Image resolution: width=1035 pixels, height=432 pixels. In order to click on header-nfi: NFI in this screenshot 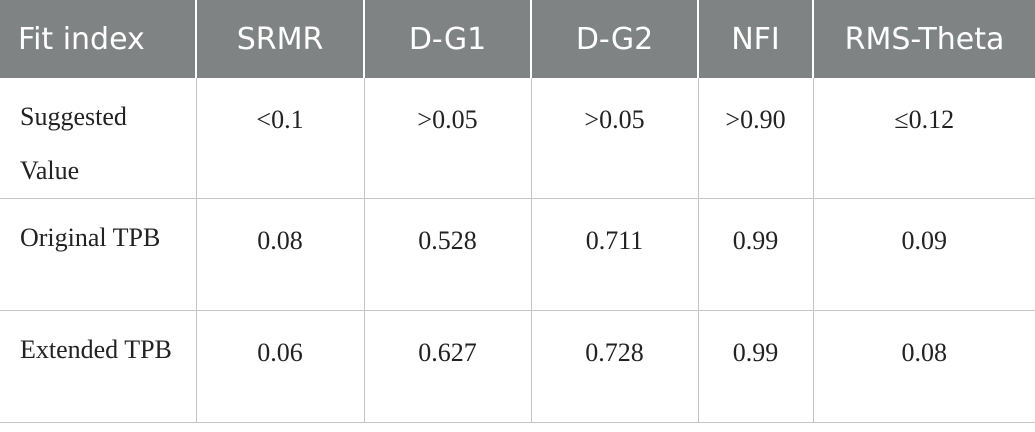, I will do `click(755, 39)`.